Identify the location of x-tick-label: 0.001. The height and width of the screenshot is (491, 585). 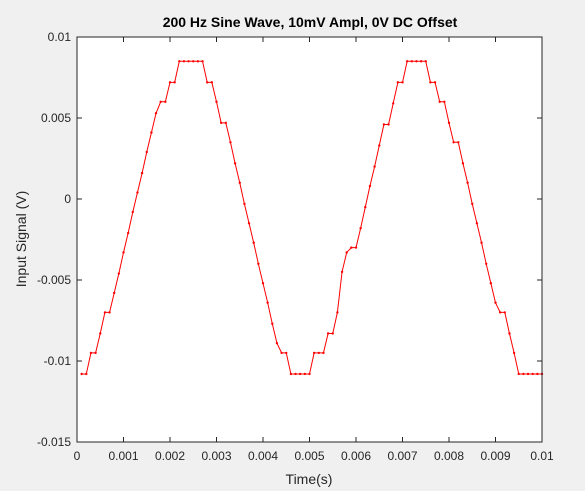
(123, 456).